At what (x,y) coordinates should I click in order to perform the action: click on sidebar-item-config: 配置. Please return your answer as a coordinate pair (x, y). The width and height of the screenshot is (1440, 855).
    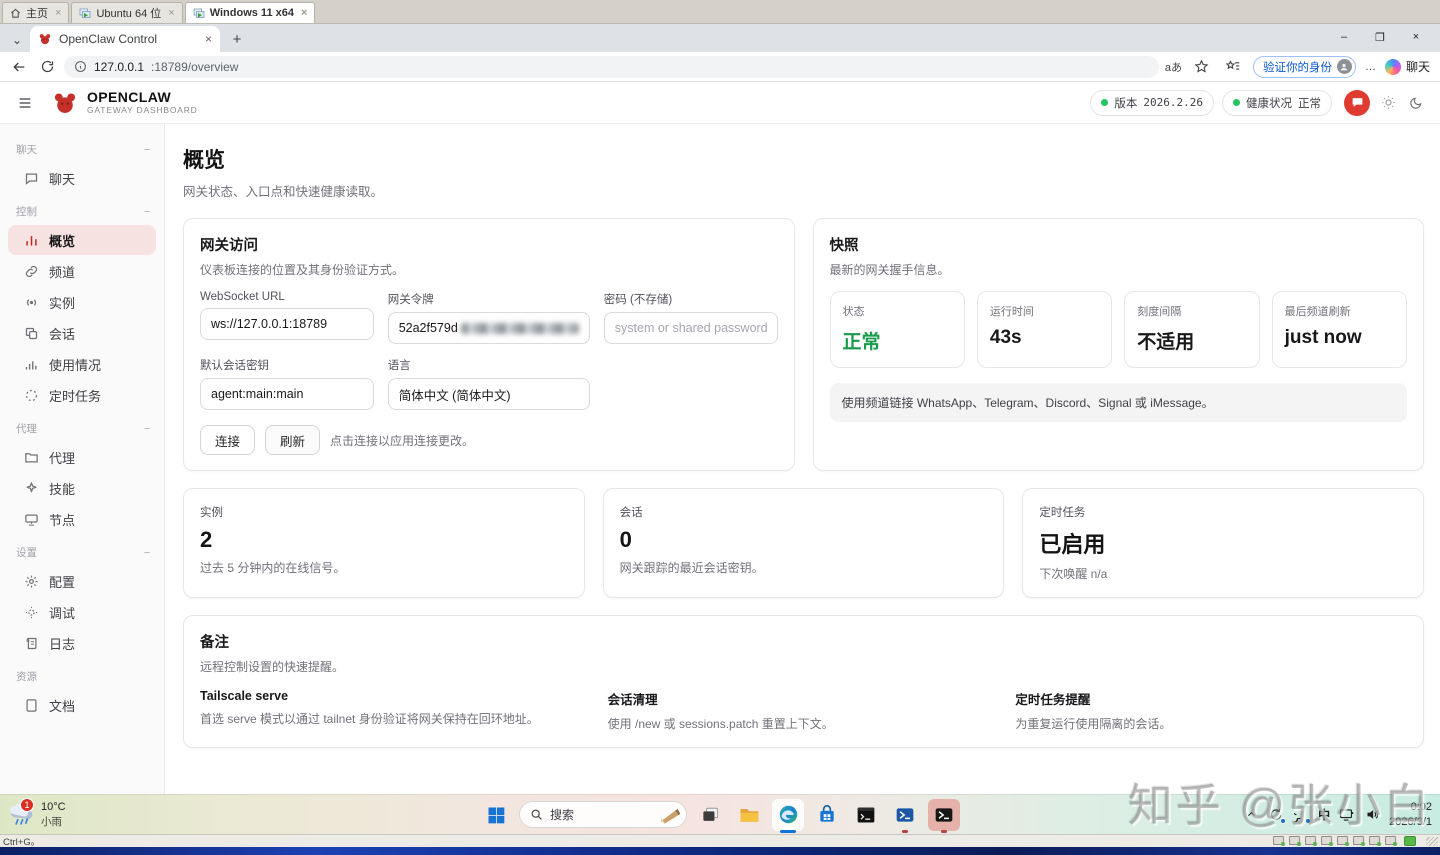
    Looking at the image, I should click on (82, 581).